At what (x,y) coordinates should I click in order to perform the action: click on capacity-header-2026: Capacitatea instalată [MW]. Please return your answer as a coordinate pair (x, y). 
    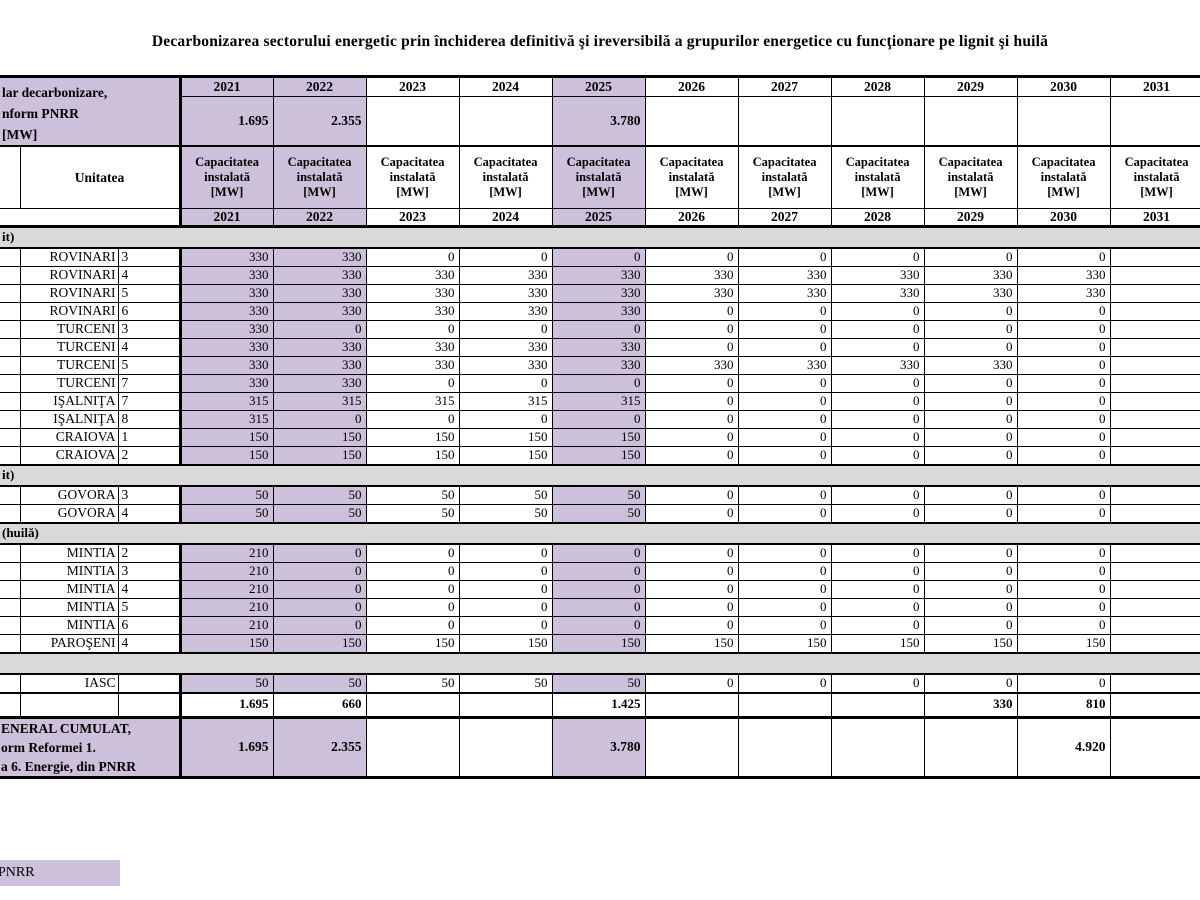
    Looking at the image, I should click on (691, 177).